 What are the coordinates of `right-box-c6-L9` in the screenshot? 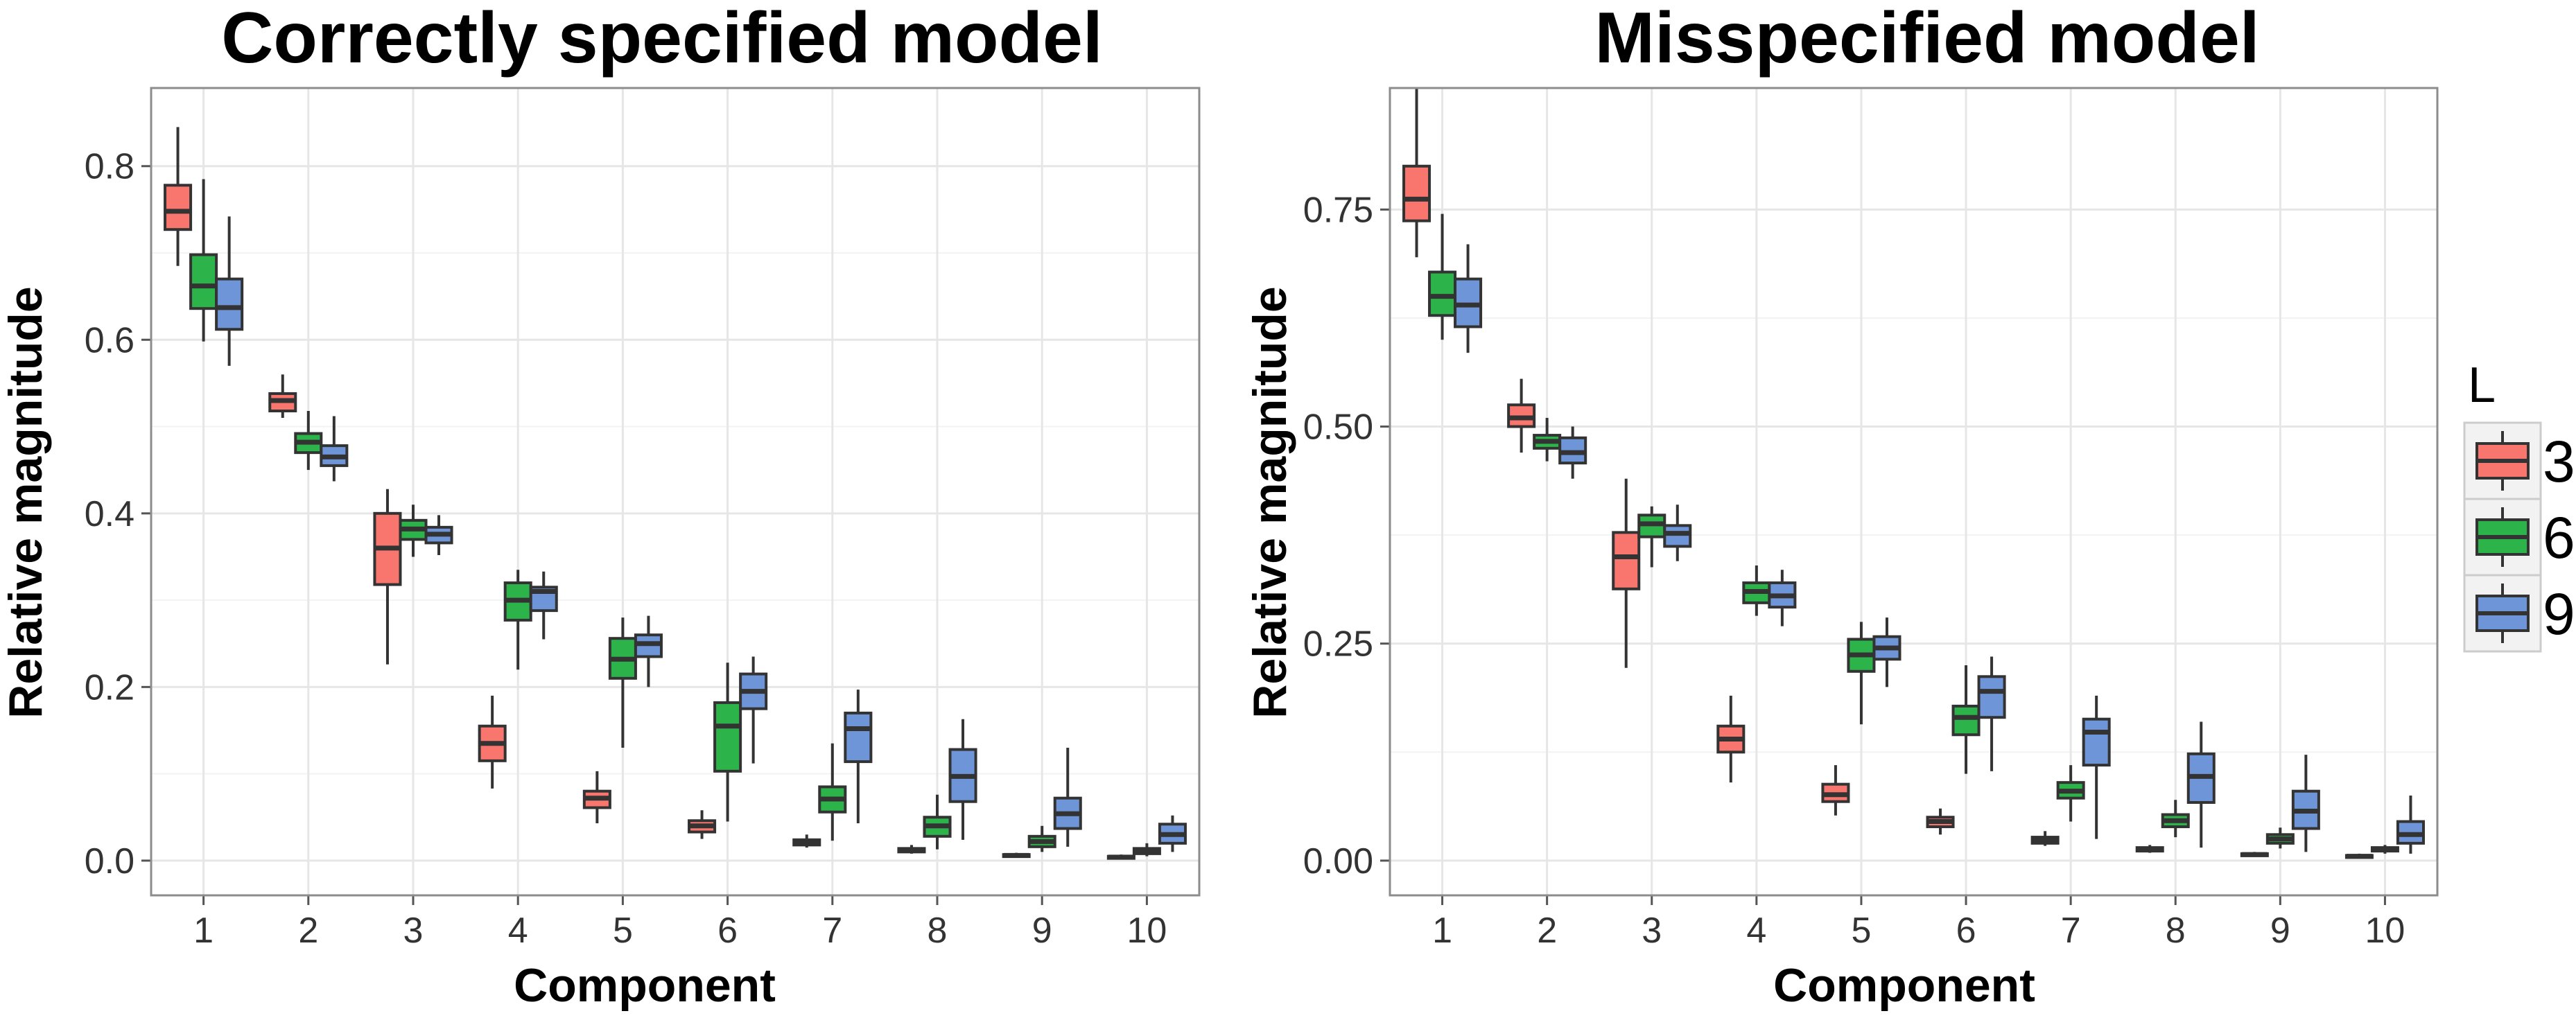 It's located at (1991, 714).